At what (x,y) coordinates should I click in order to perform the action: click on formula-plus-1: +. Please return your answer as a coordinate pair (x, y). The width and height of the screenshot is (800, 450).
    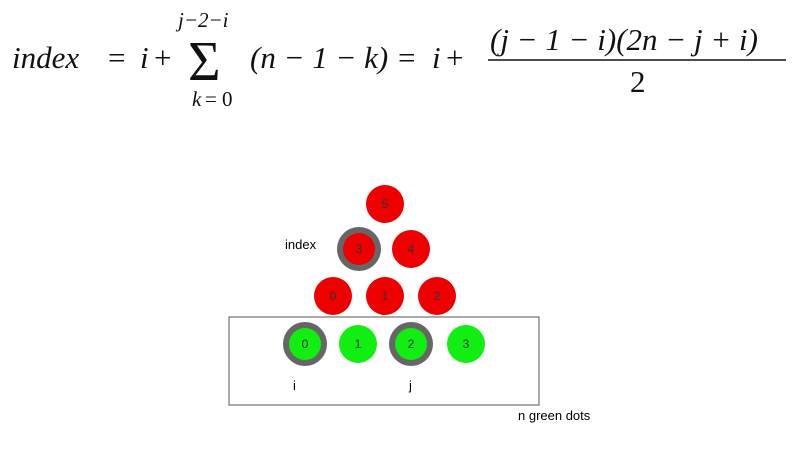
    Looking at the image, I should click on (162, 57).